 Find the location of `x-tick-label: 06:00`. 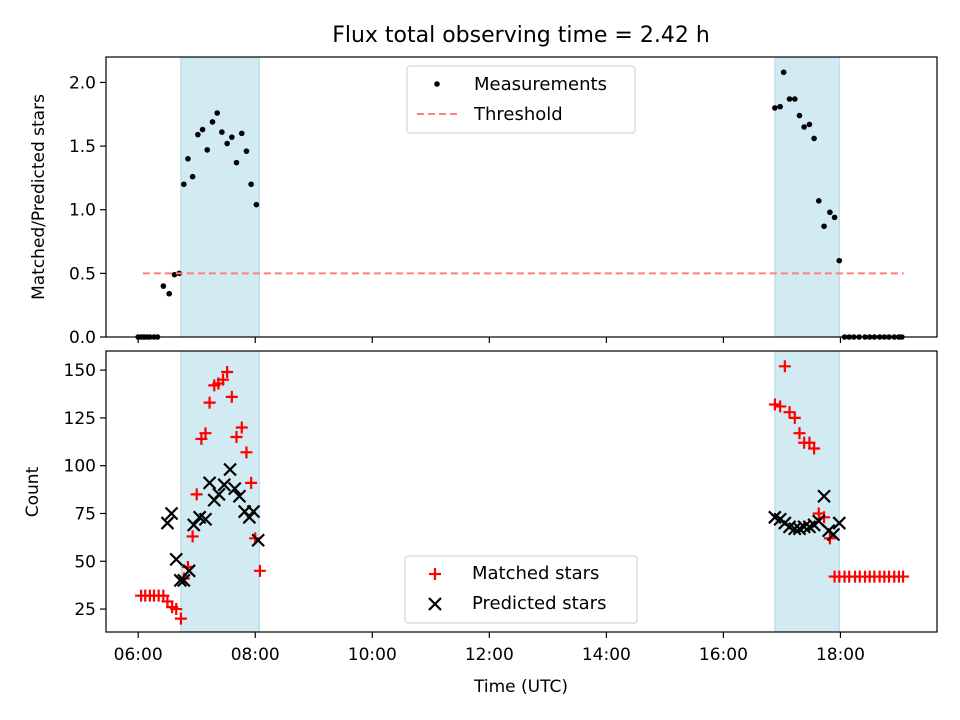

x-tick-label: 06:00 is located at coordinates (138, 655).